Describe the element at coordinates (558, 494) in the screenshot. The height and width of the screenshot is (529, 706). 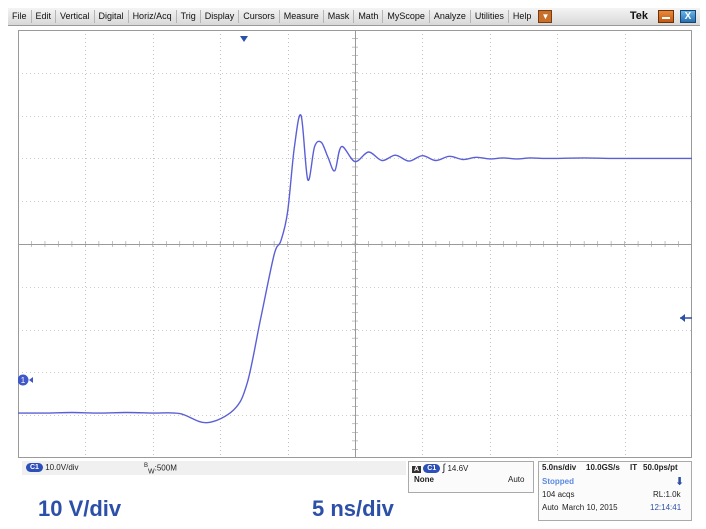
I see `acq-count: 104 acqs` at that location.